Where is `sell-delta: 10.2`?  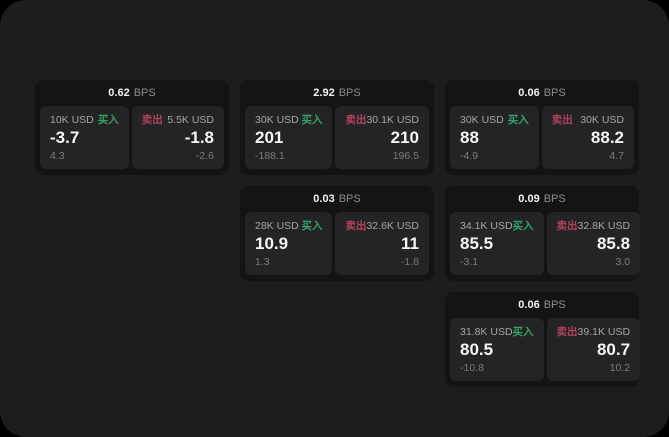 sell-delta: 10.2 is located at coordinates (620, 368).